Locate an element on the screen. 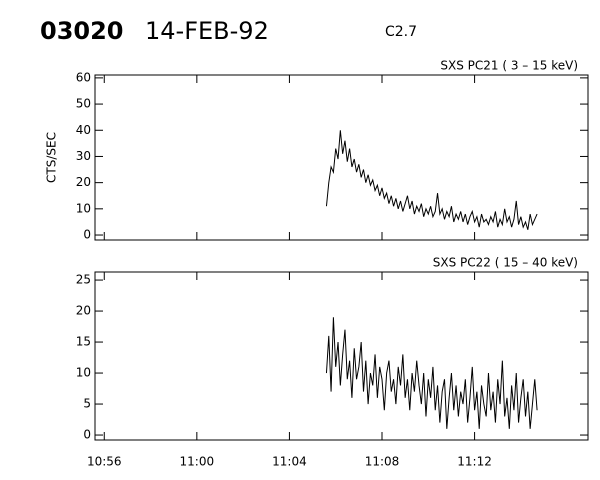 The height and width of the screenshot is (480, 600). flare-class: C2.7 is located at coordinates (401, 32).